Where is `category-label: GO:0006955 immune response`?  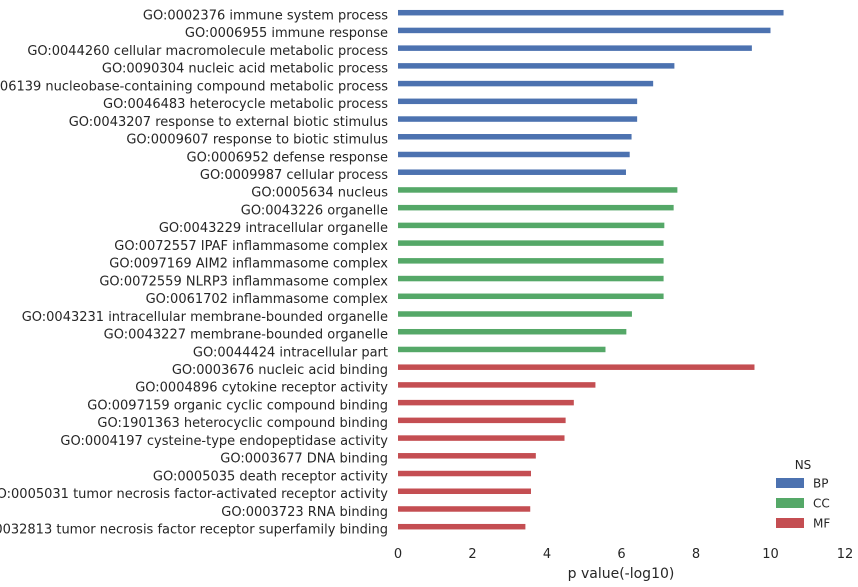
category-label: GO:0006955 immune response is located at coordinates (286, 33).